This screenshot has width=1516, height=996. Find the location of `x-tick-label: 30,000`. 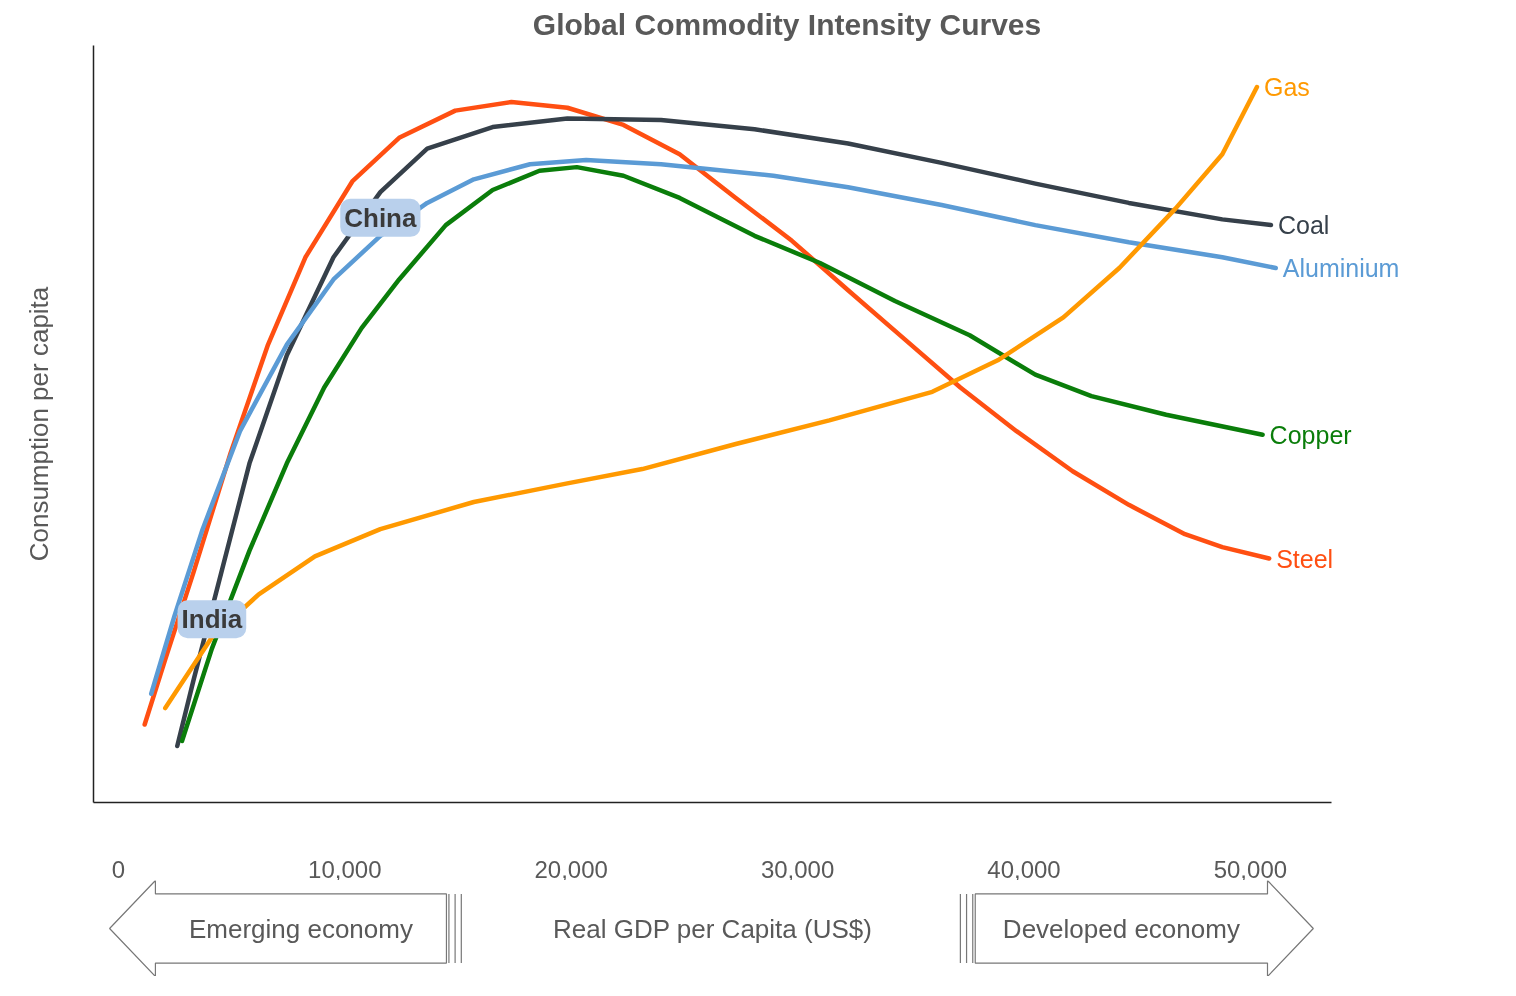

x-tick-label: 30,000 is located at coordinates (797, 869).